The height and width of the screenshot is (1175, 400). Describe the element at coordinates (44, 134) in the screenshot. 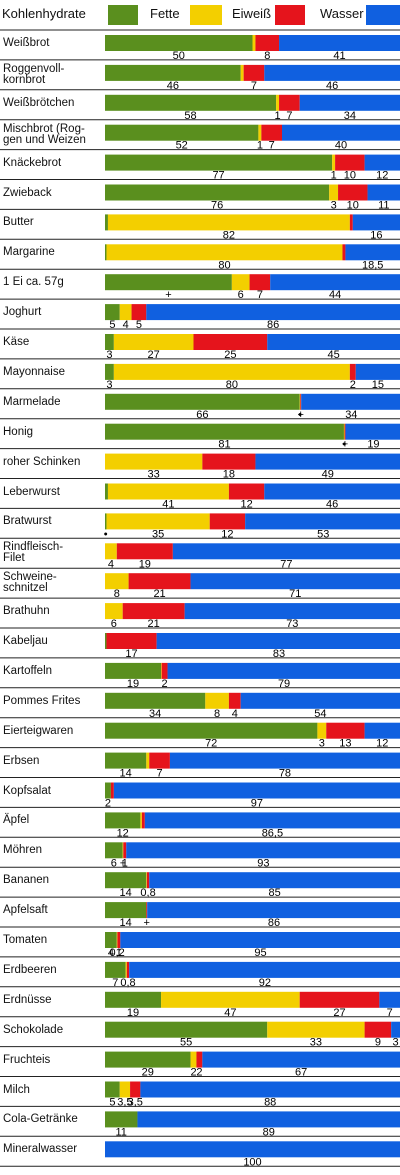

I see `category-label: Mischbrot (Rog- gen und Weizen` at that location.